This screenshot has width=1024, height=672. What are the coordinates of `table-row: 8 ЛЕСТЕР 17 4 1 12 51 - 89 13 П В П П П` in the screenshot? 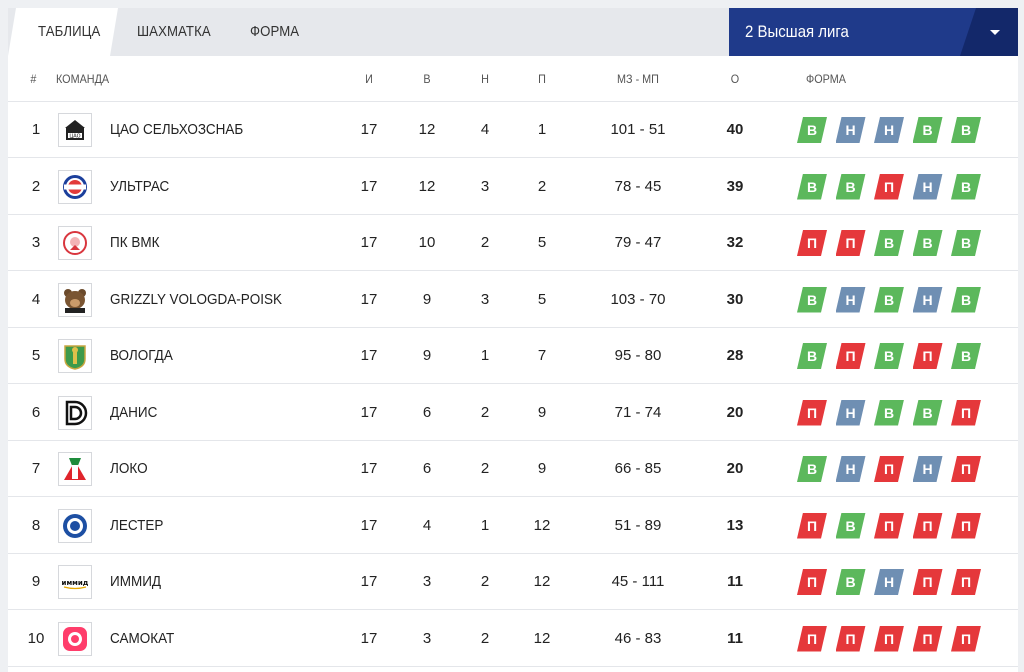 It's located at (513, 526).